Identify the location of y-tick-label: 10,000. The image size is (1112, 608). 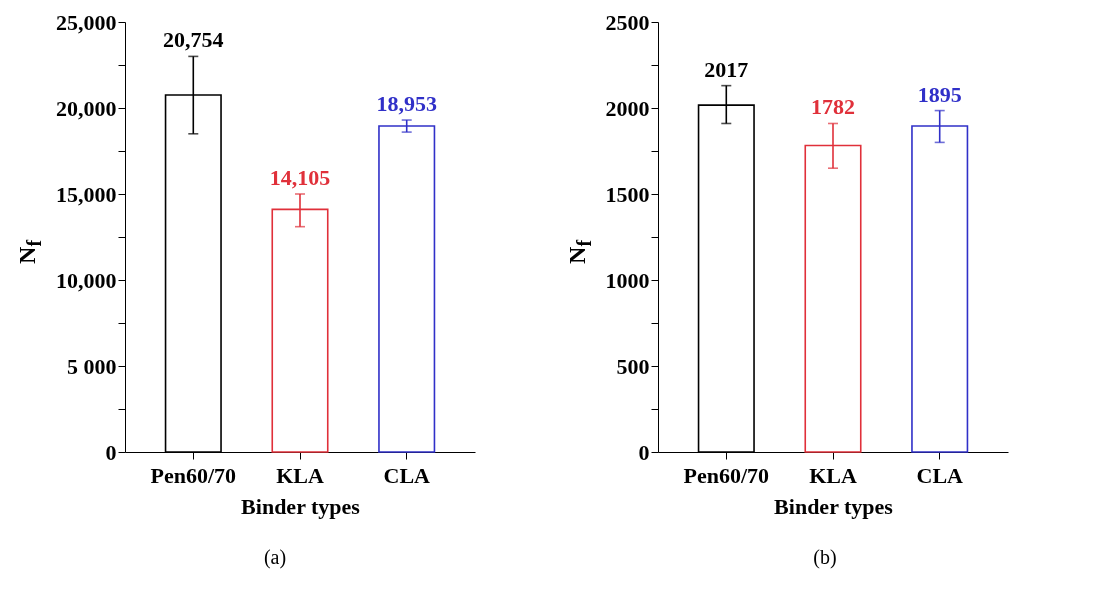
(86, 280).